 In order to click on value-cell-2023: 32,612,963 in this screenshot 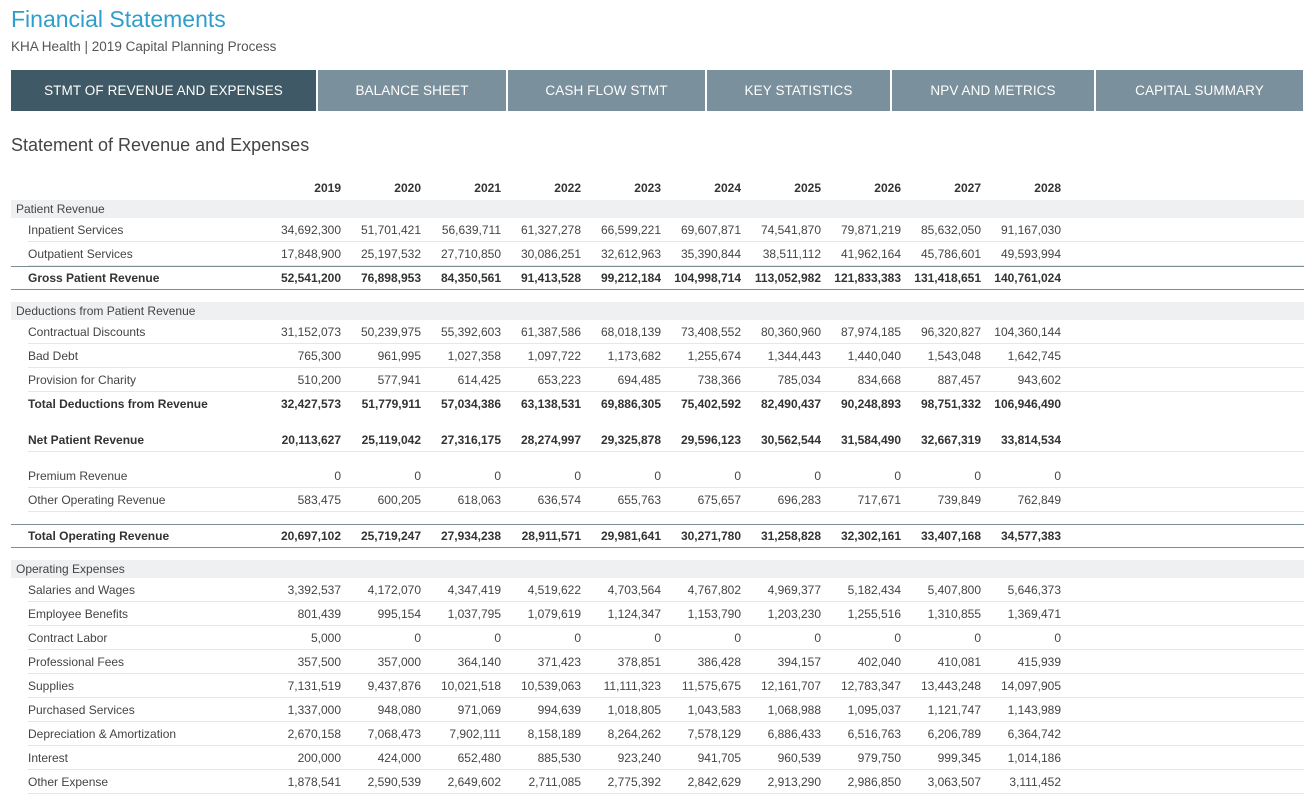, I will do `click(630, 254)`.